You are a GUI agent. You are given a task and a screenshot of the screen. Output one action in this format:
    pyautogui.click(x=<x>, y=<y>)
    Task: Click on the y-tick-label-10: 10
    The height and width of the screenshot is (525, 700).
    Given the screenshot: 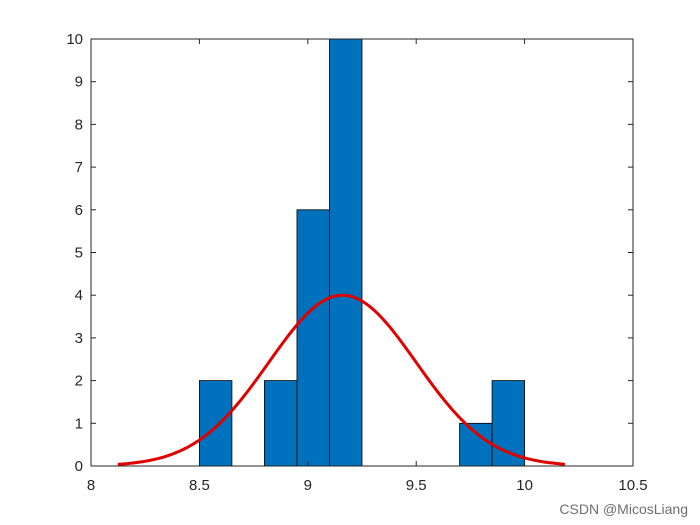 What is the action you would take?
    pyautogui.click(x=74, y=39)
    